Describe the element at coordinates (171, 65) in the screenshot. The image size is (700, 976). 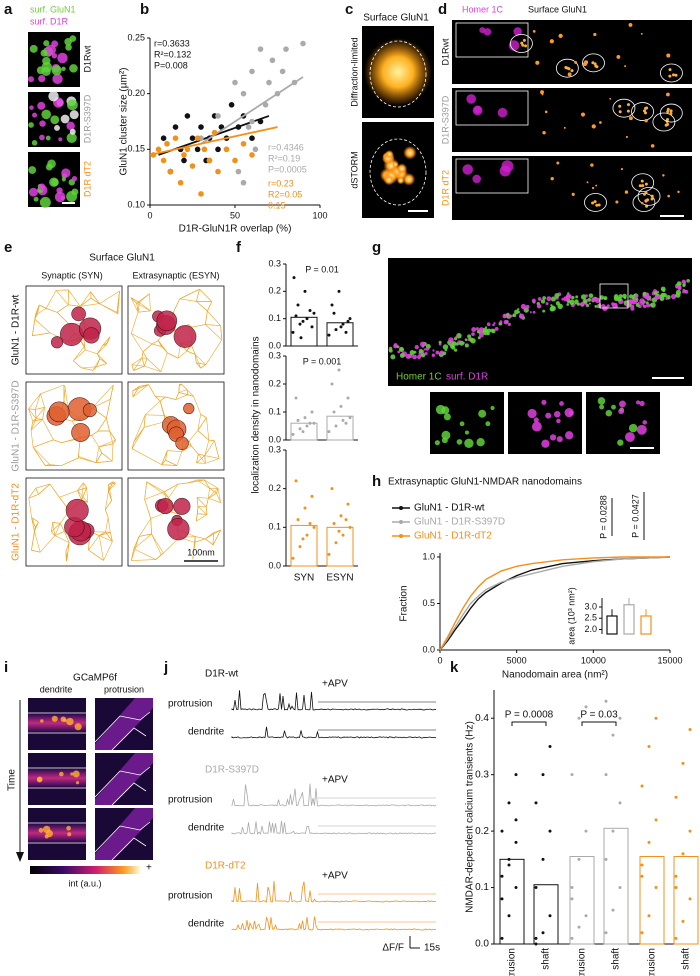
I see `annotation: P=0.008` at that location.